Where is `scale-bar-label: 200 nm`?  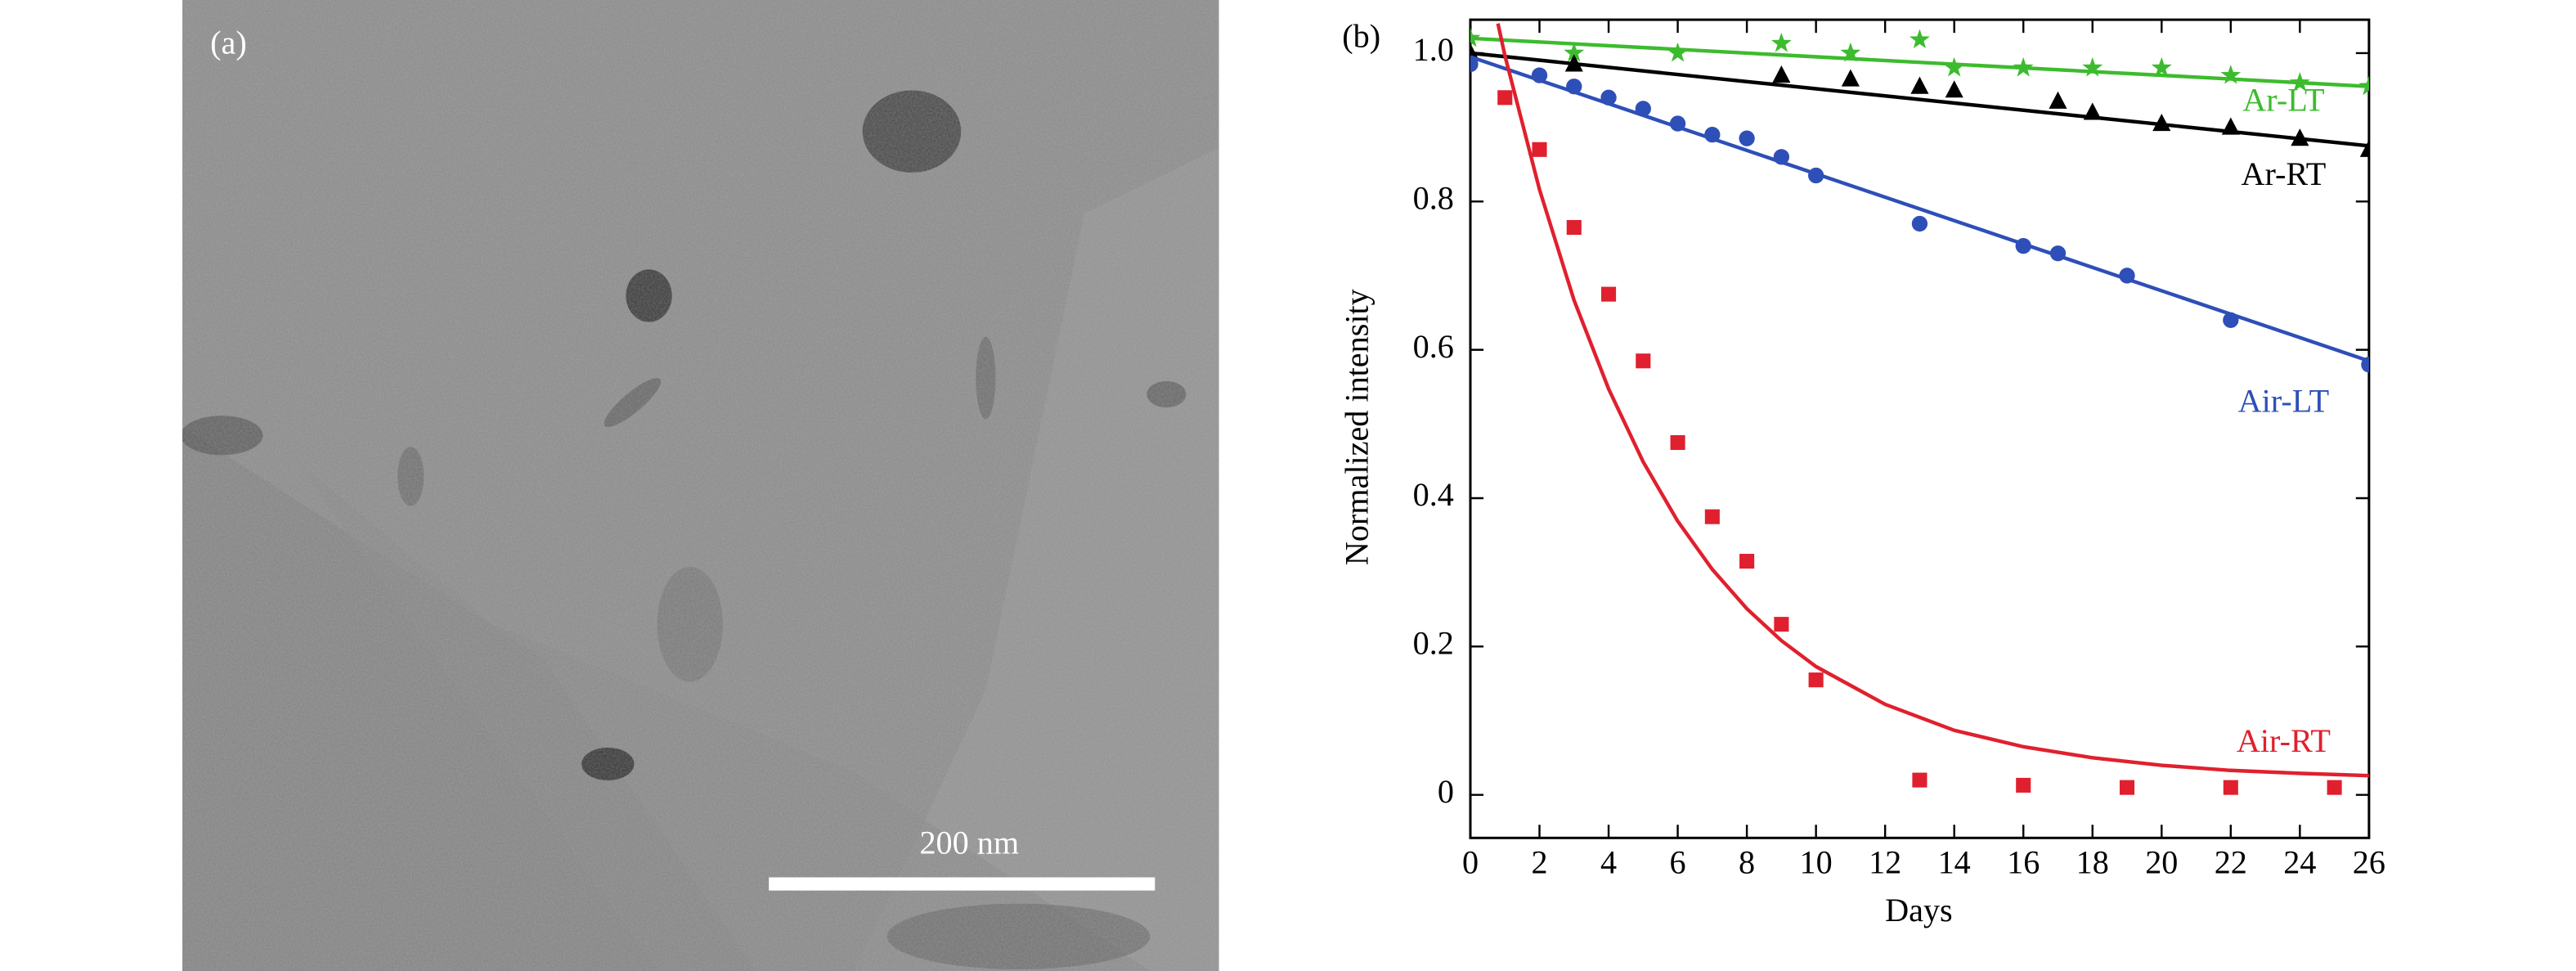
scale-bar-label: 200 nm is located at coordinates (969, 843).